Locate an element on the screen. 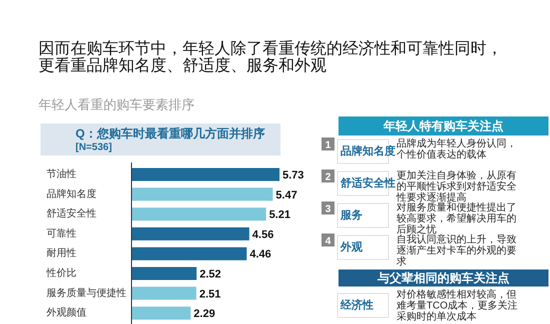  text: [N=536] is located at coordinates (94, 147).